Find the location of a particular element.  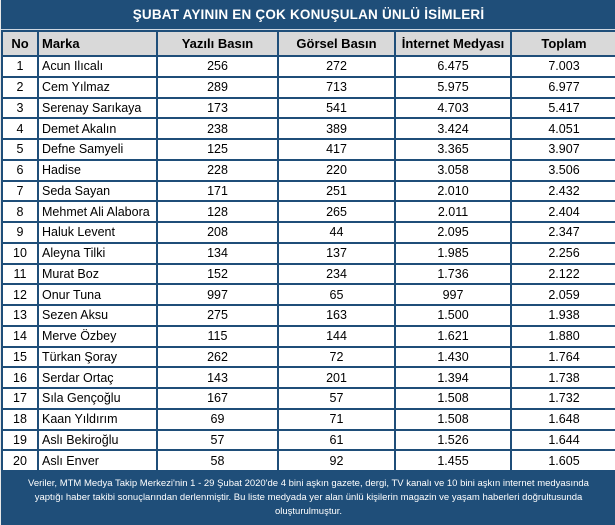

table-row: 9 Haluk Levent 208 44 2.095 2.347 is located at coordinates (308, 232).